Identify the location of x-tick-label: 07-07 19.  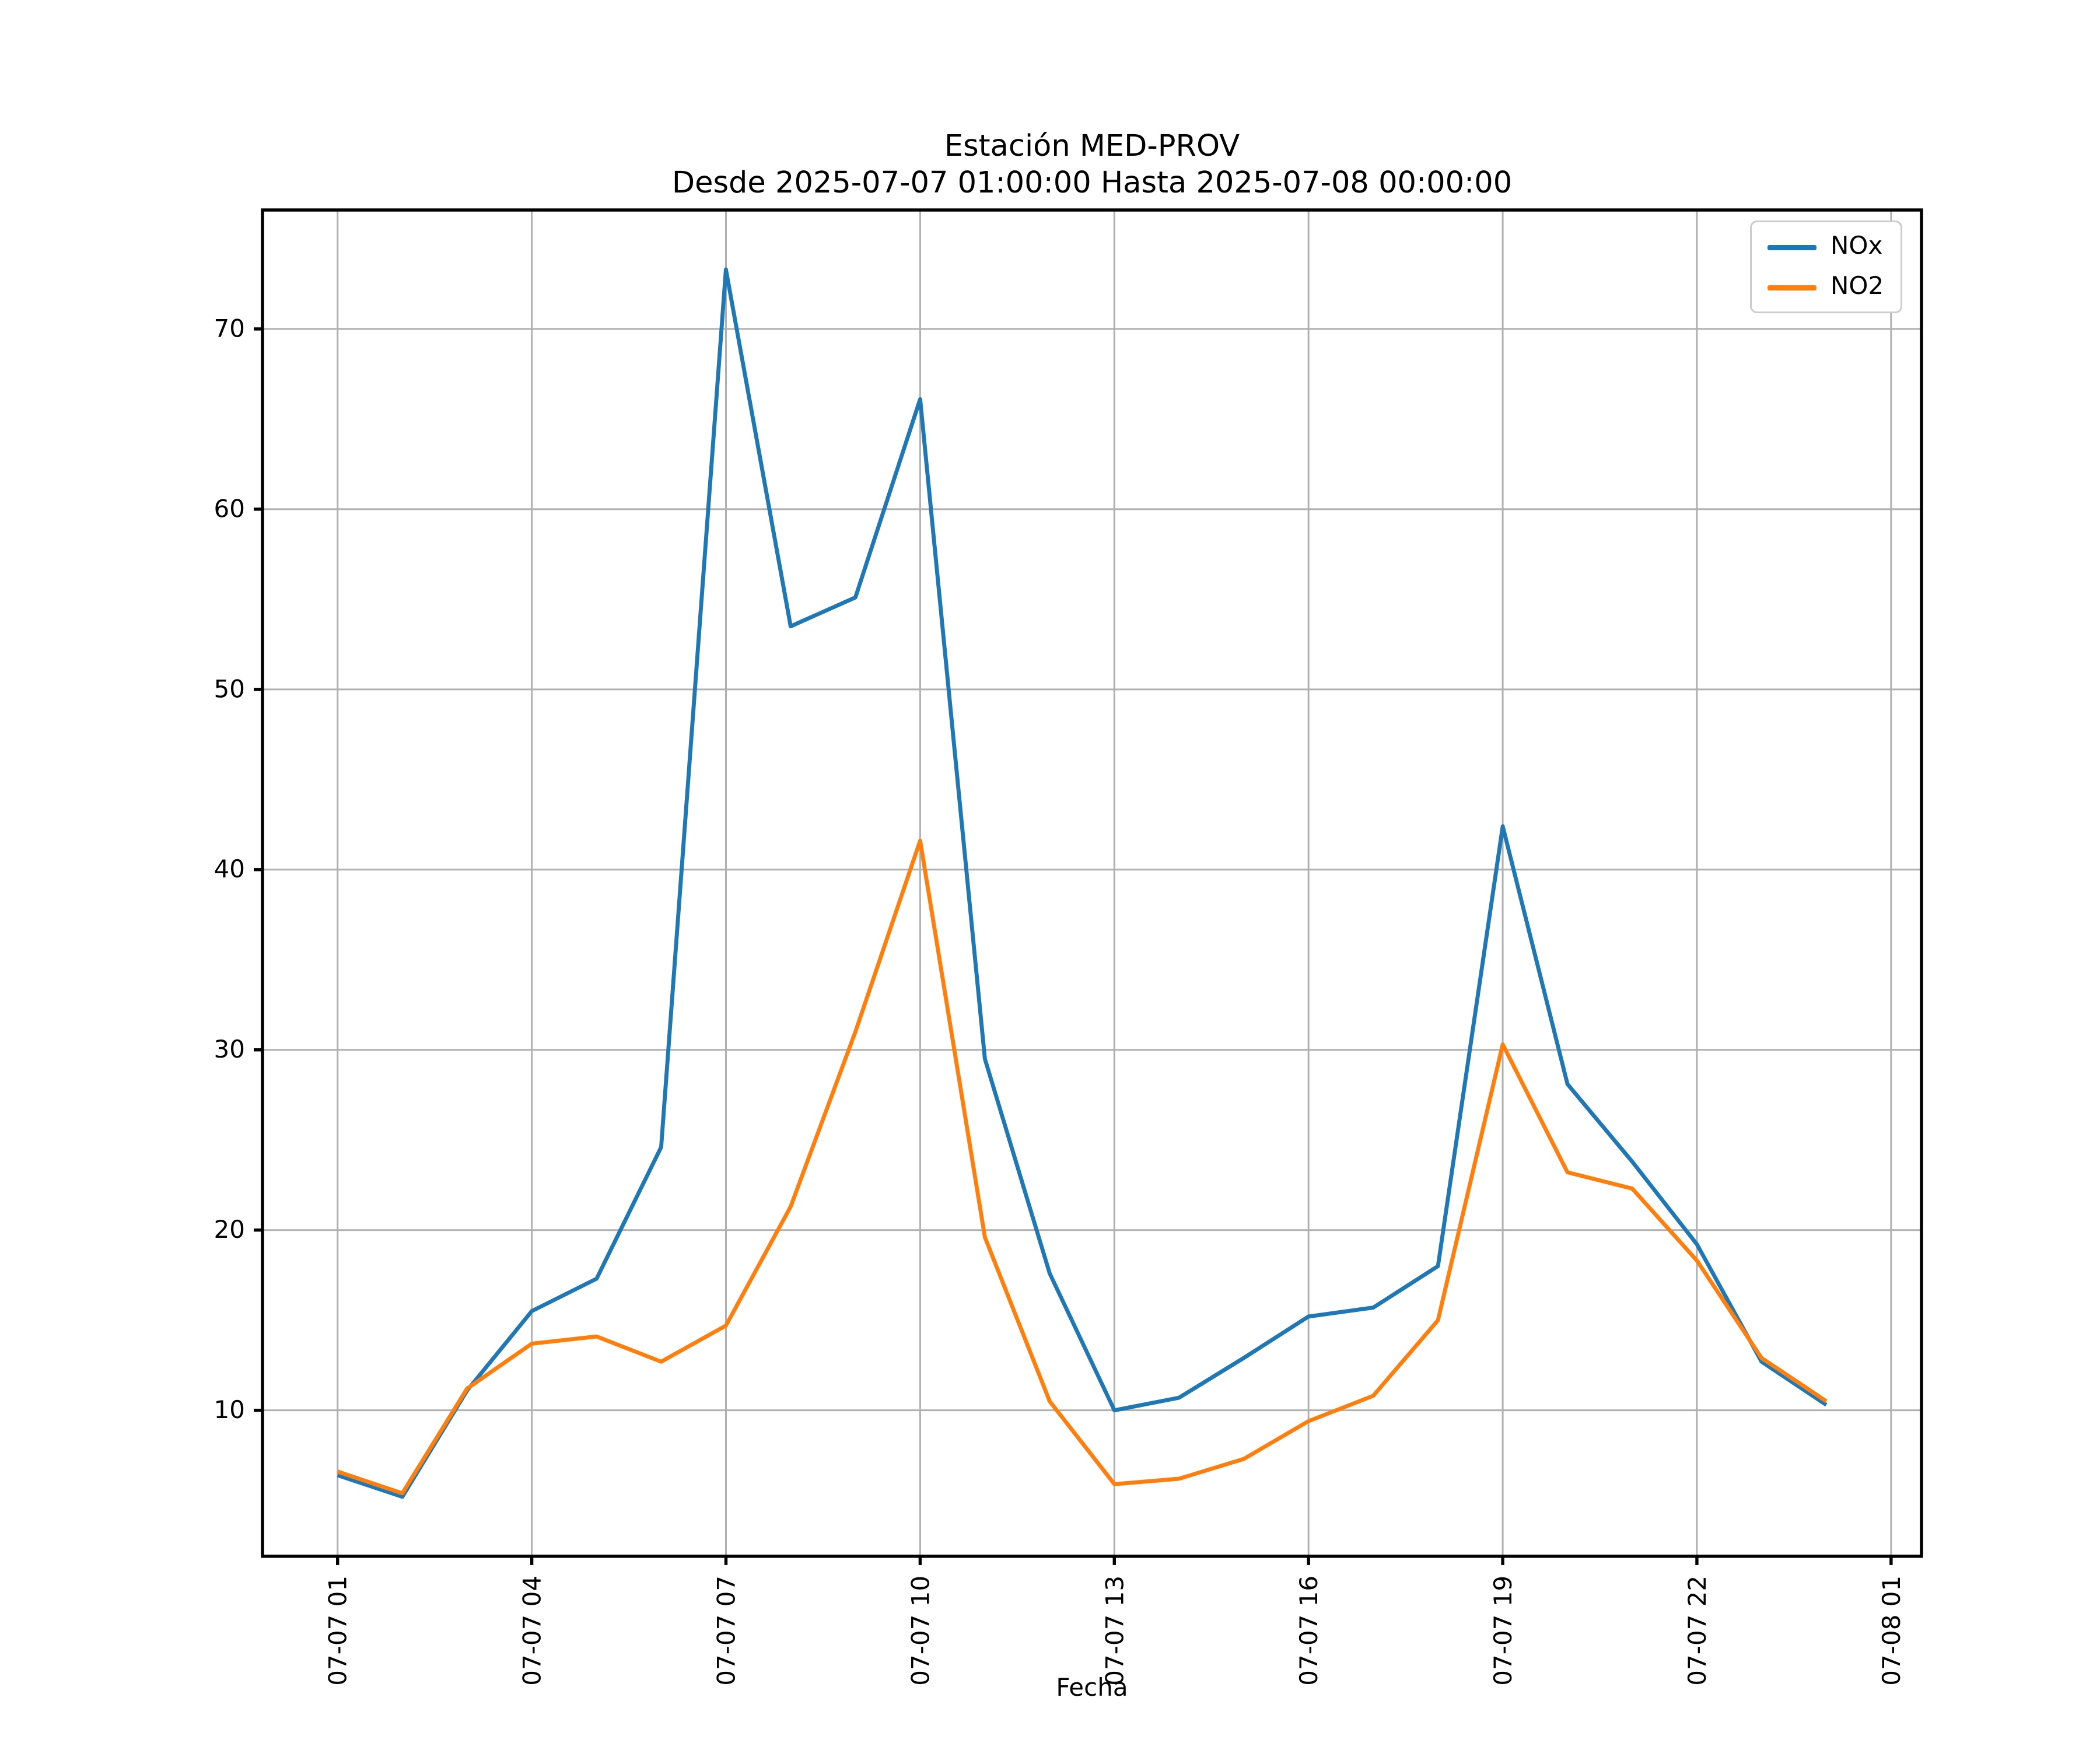
(1503, 1631).